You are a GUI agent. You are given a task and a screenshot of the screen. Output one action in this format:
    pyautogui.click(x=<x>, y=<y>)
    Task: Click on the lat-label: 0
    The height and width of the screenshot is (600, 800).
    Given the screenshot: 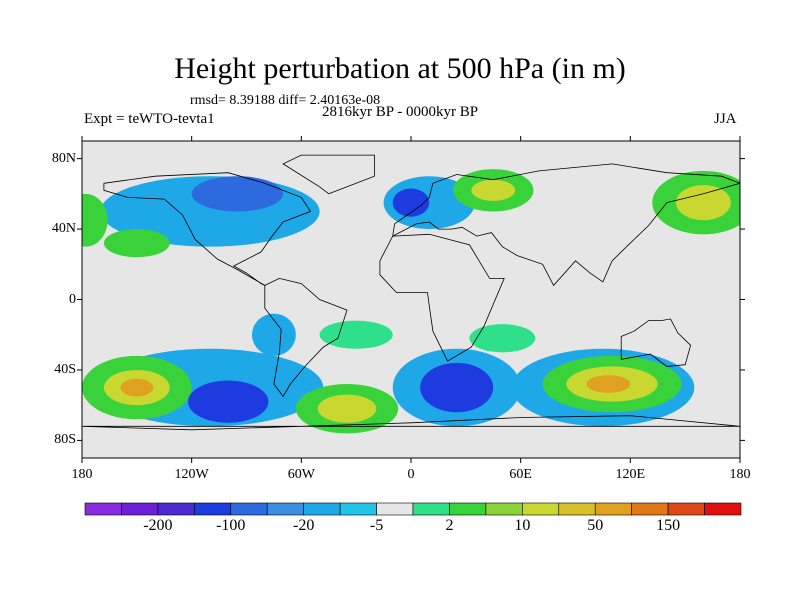 What is the action you would take?
    pyautogui.click(x=72, y=299)
    